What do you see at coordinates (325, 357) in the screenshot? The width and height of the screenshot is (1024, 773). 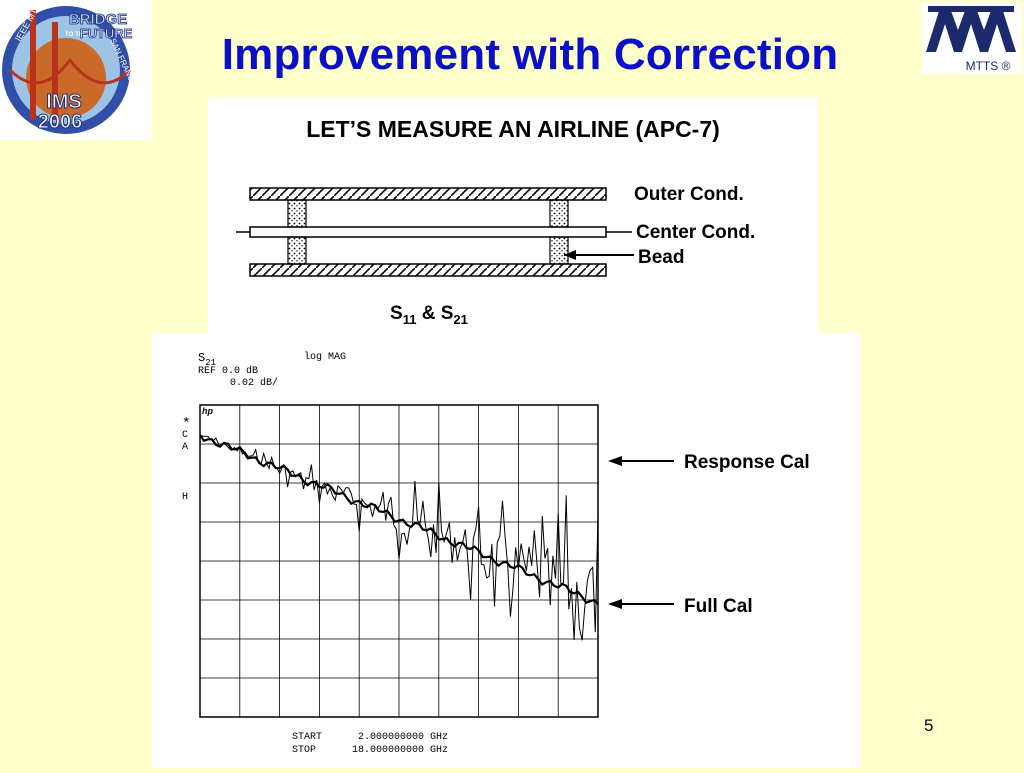 I see `plot-format-label: log MAG` at bounding box center [325, 357].